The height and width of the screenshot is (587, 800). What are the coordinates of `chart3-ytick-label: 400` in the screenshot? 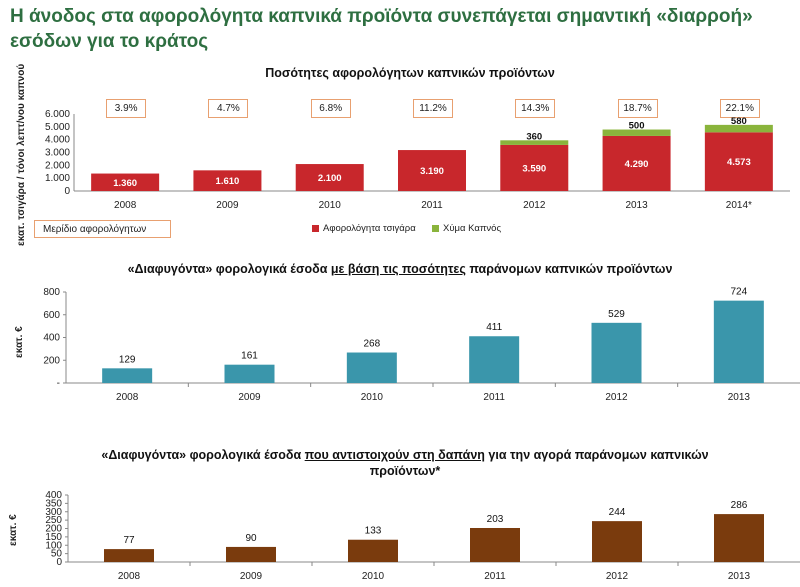 It's located at (53, 495).